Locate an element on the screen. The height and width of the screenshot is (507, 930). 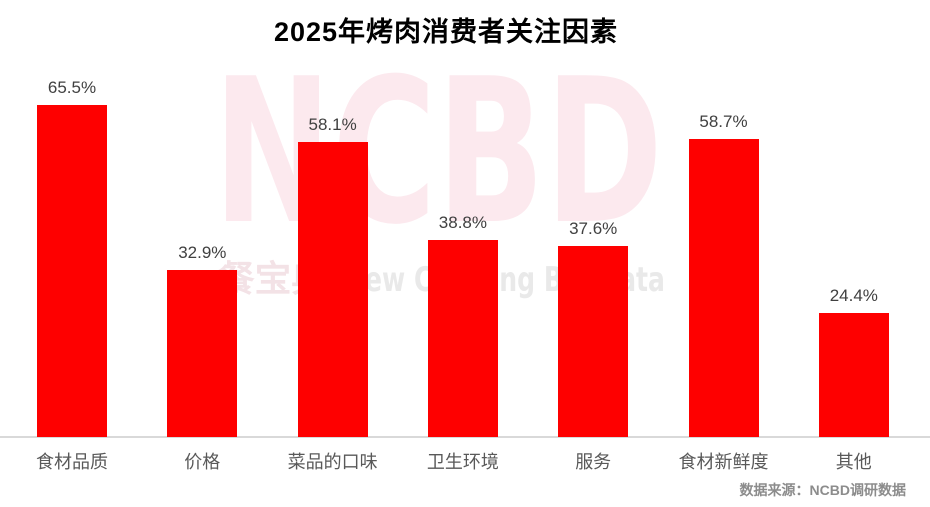
category-label: 食材新鲜度 is located at coordinates (723, 462).